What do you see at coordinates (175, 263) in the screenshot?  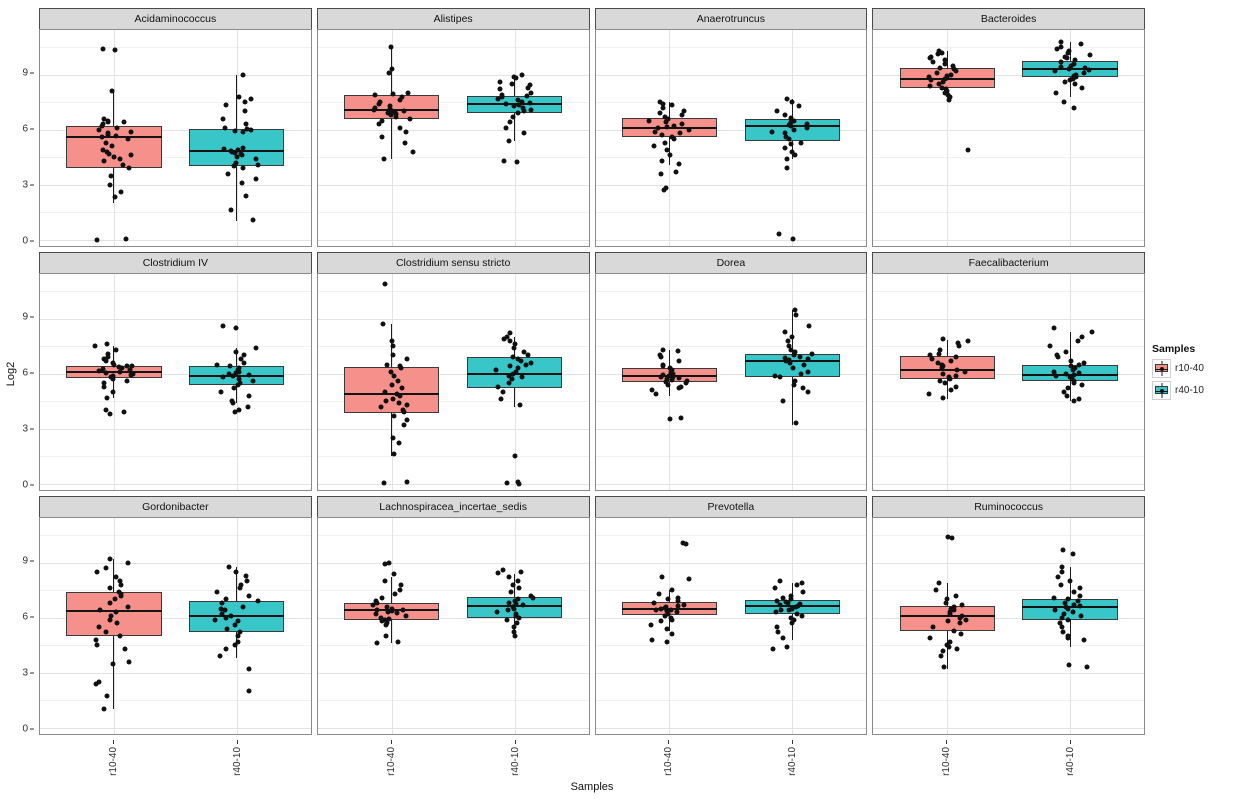 I see `facet-title: Clostridium IV` at bounding box center [175, 263].